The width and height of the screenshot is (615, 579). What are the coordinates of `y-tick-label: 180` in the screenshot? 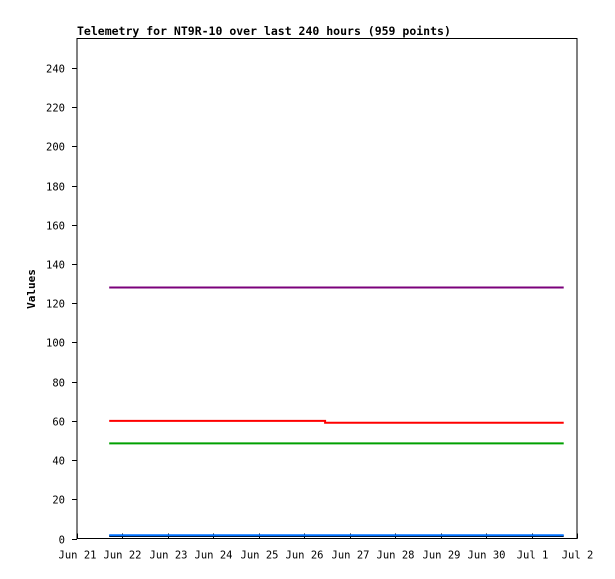 It's located at (55, 188).